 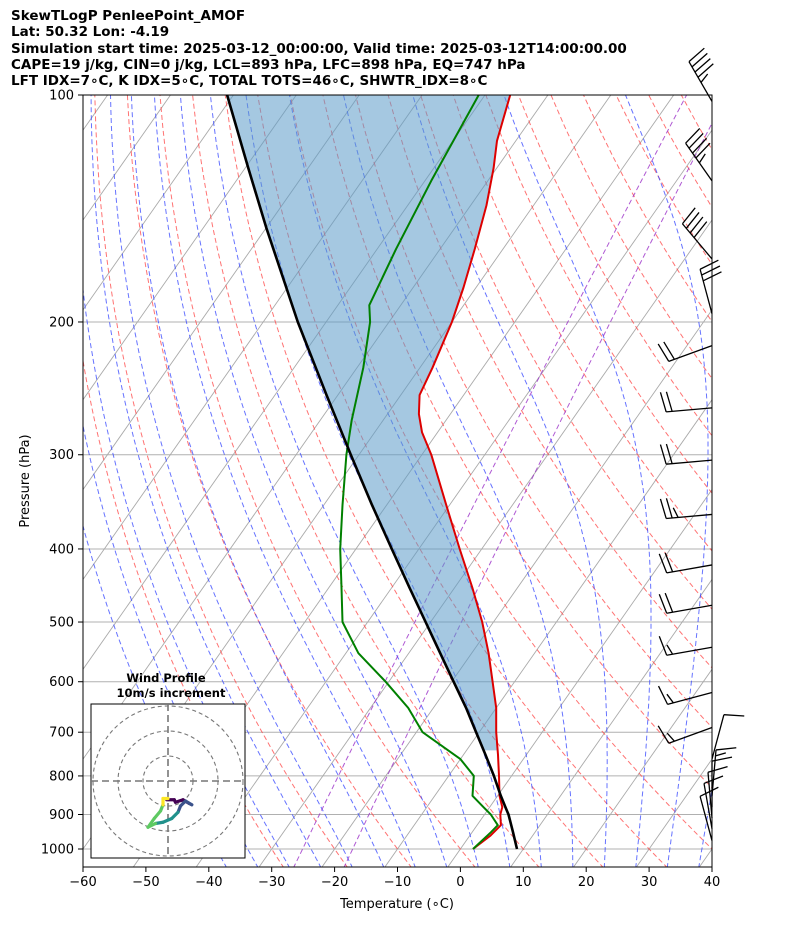 What do you see at coordinates (712, 882) in the screenshot?
I see `x-tick-label: 40` at bounding box center [712, 882].